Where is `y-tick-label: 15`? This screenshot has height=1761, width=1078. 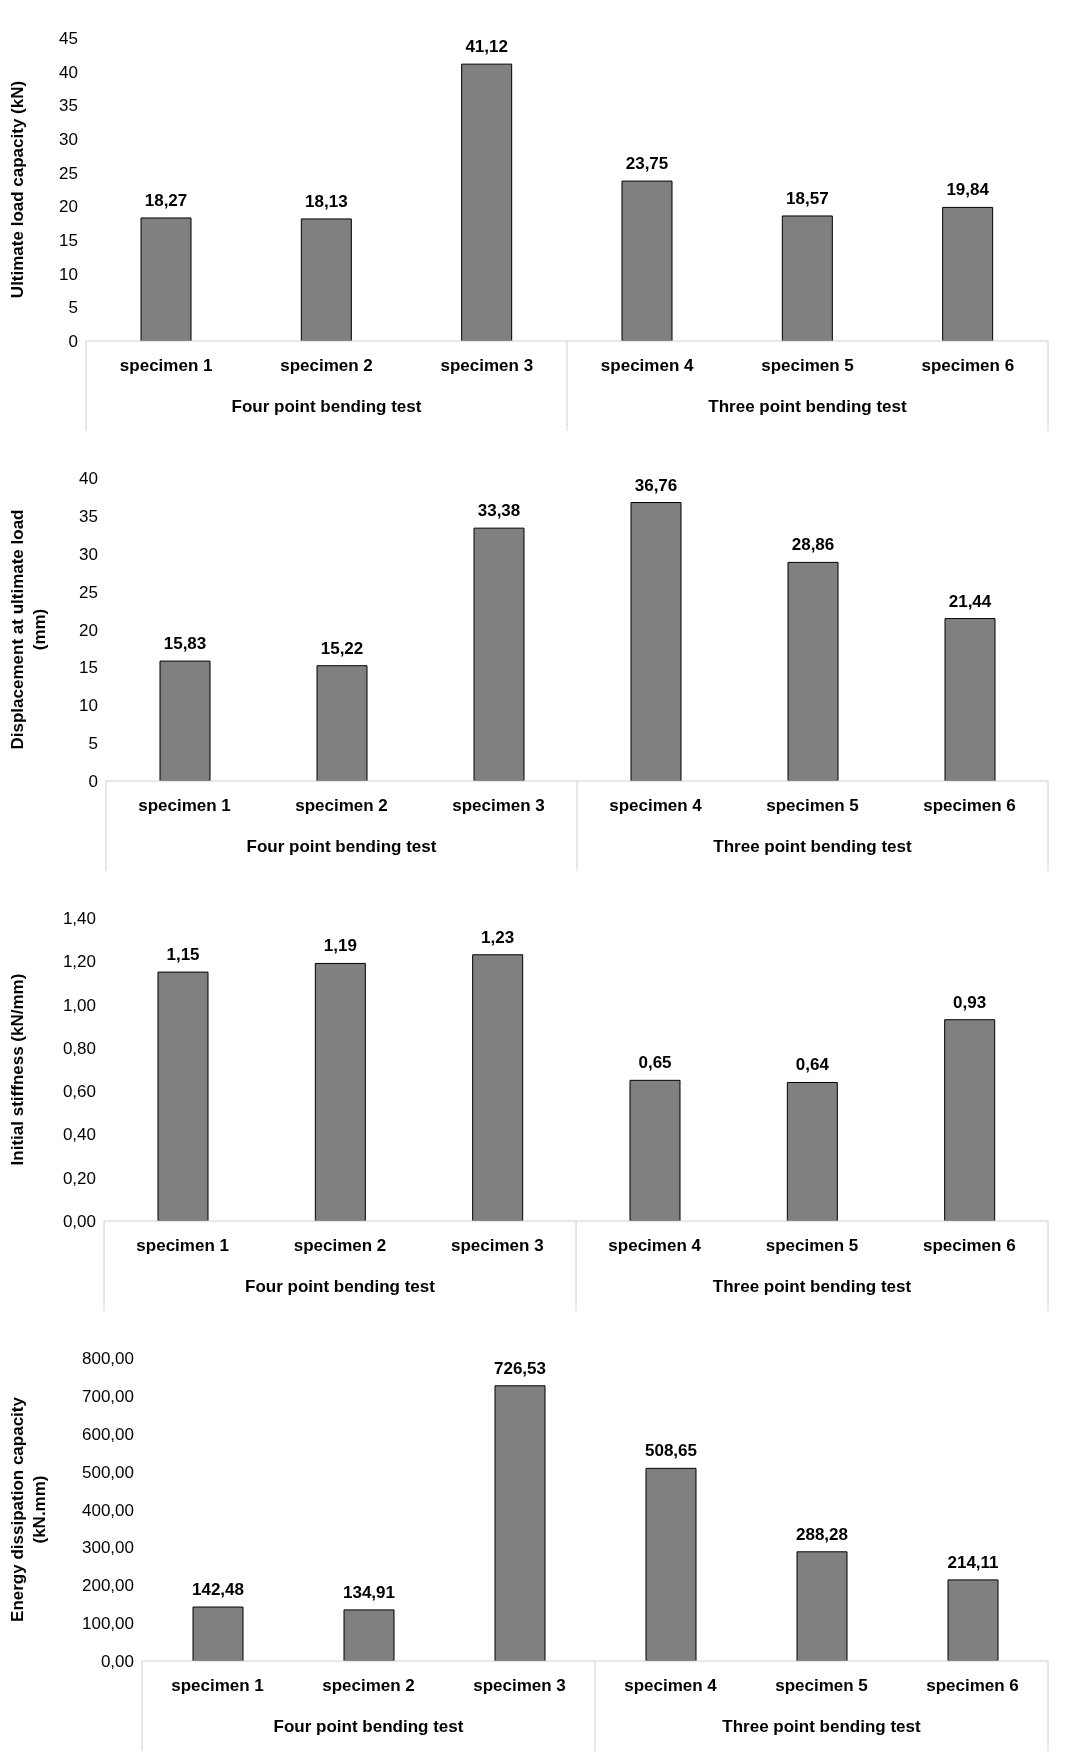 y-tick-label: 15 is located at coordinates (68, 241).